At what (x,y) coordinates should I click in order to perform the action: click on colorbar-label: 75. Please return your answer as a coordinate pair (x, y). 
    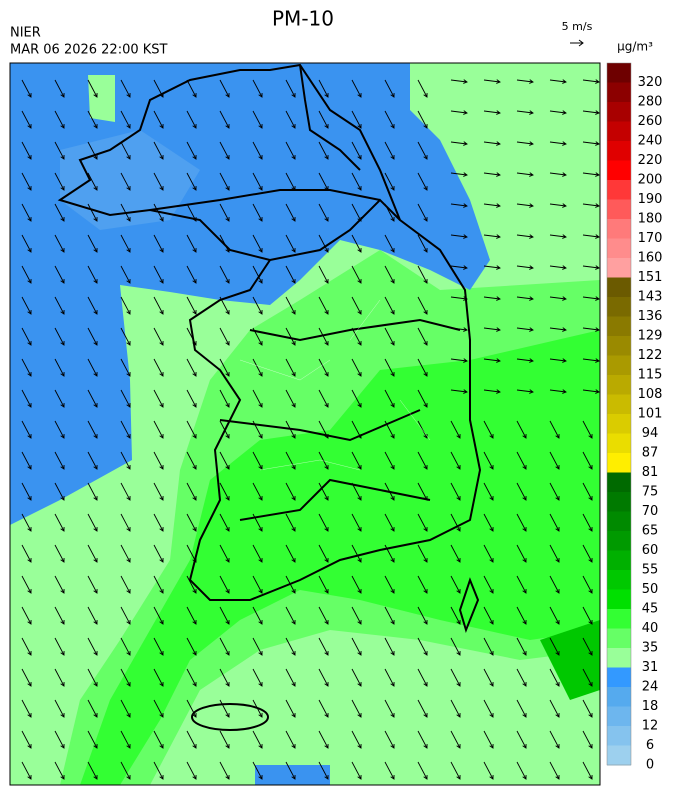
    Looking at the image, I should click on (650, 492).